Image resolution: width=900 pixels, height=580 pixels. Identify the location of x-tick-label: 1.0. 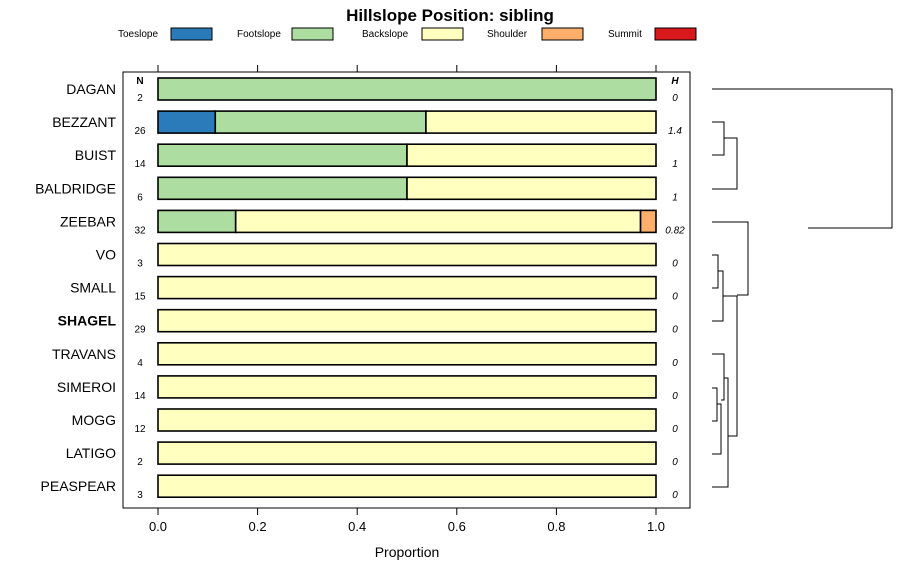
(656, 526).